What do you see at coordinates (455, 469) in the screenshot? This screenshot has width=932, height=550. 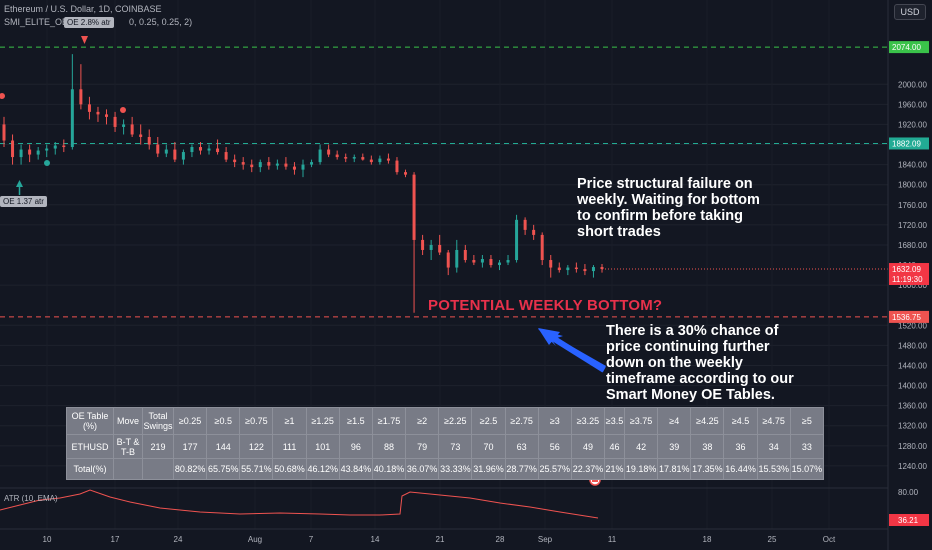 I see `oe-percent-cell: 33.33%` at bounding box center [455, 469].